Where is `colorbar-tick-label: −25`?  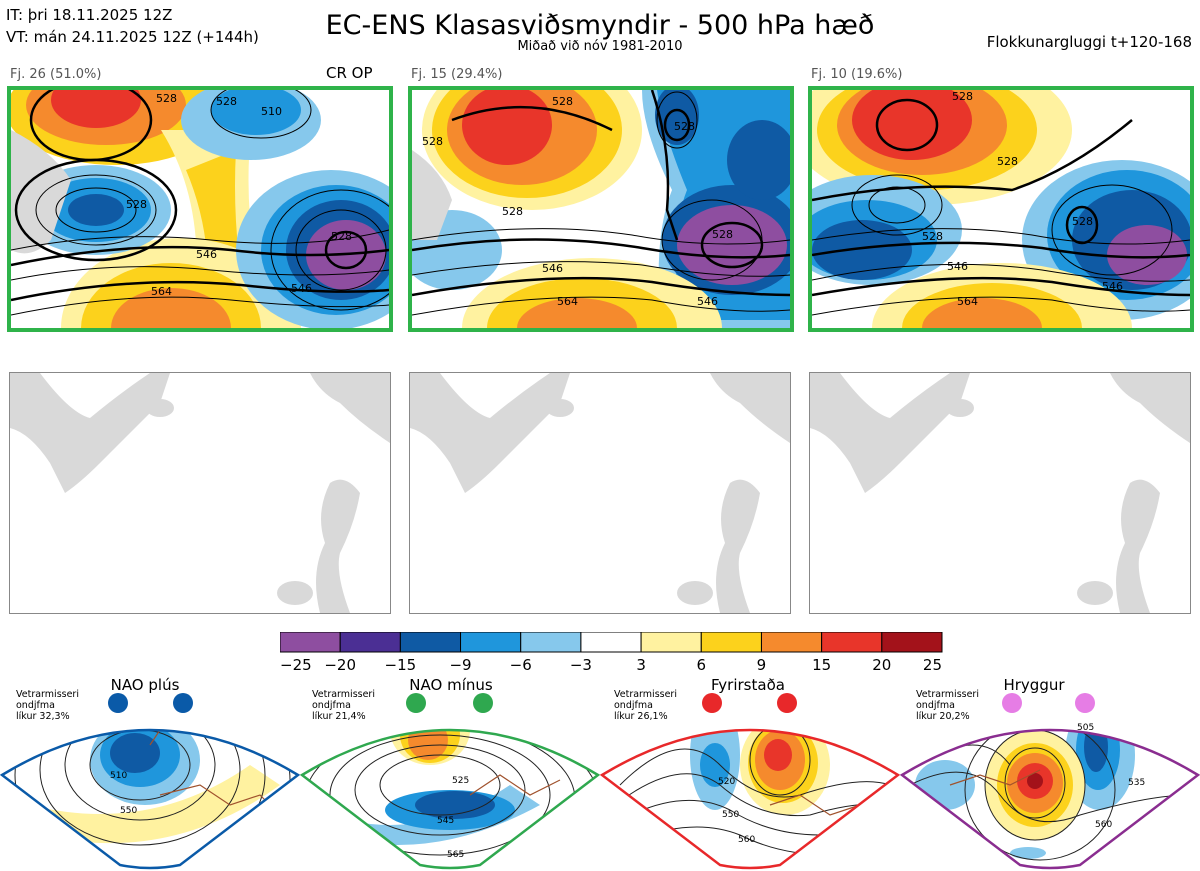
colorbar-tick-label: −25 is located at coordinates (296, 665).